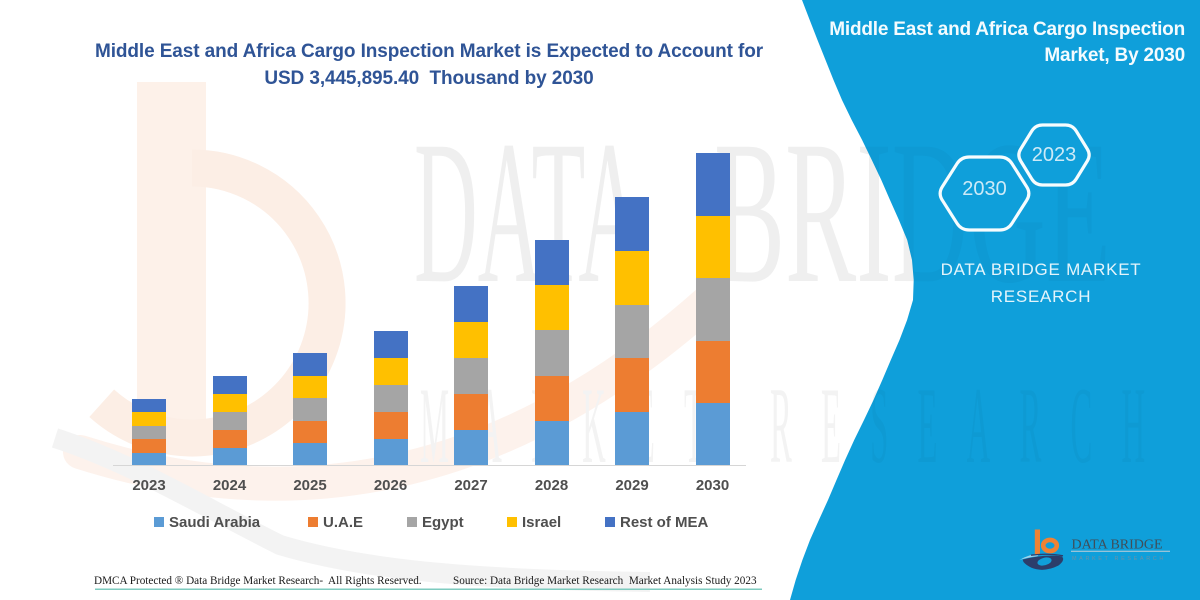 This screenshot has height=600, width=1200. I want to click on svg-text: MARKET RESEARCH, so click(1119, 559).